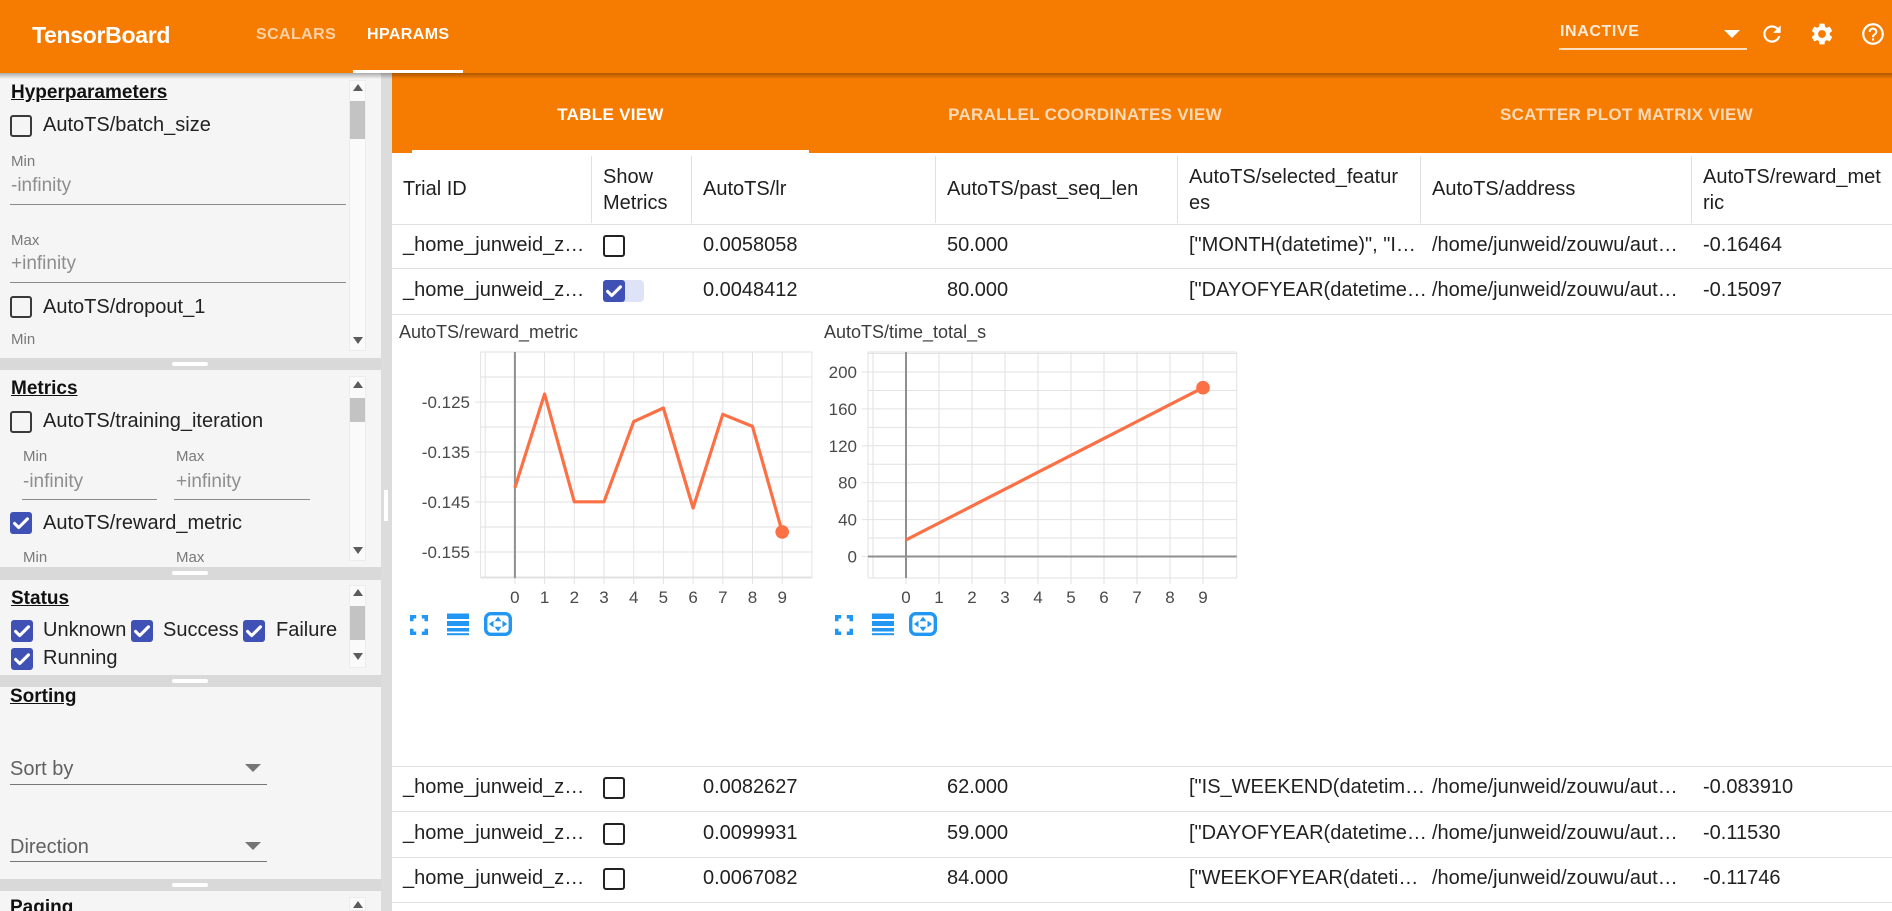 This screenshot has width=1892, height=911. What do you see at coordinates (847, 483) in the screenshot?
I see `svg-text: 80` at bounding box center [847, 483].